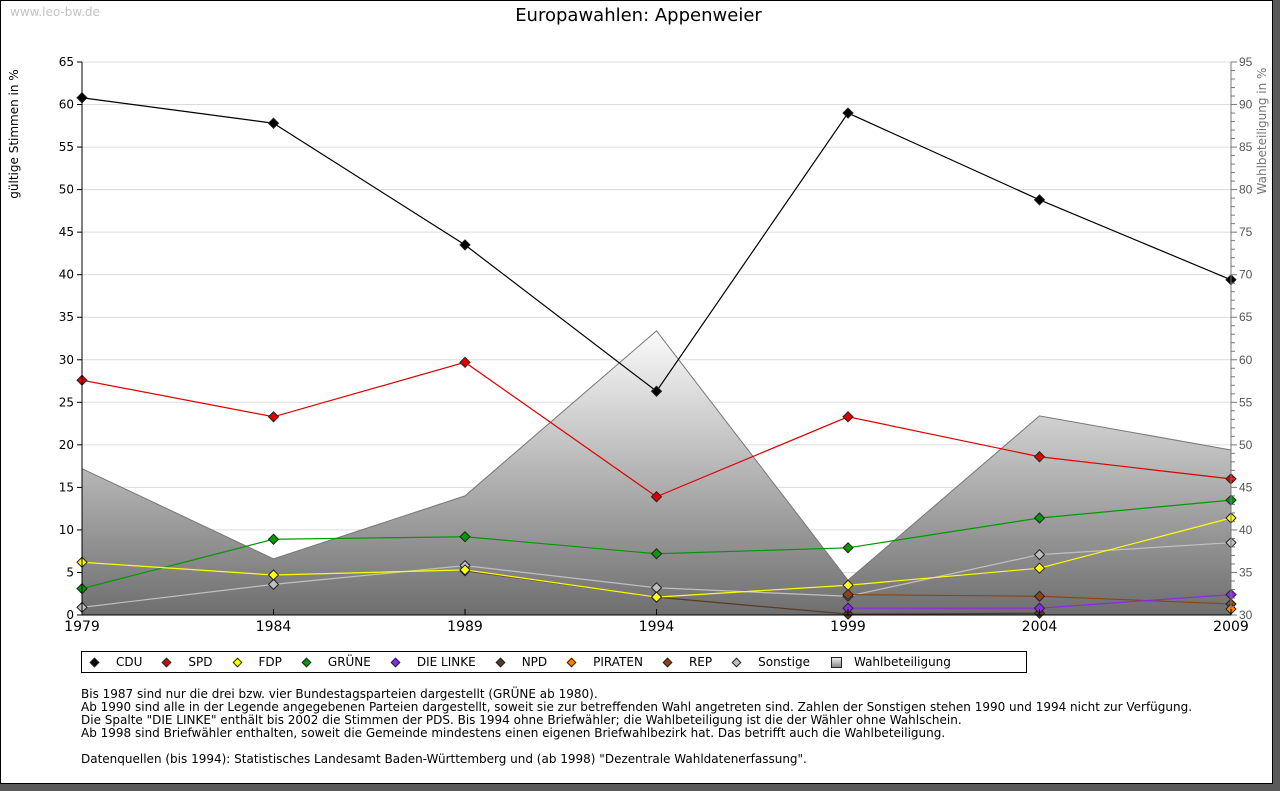  I want to click on x-tick-label: 2004, so click(1040, 627).